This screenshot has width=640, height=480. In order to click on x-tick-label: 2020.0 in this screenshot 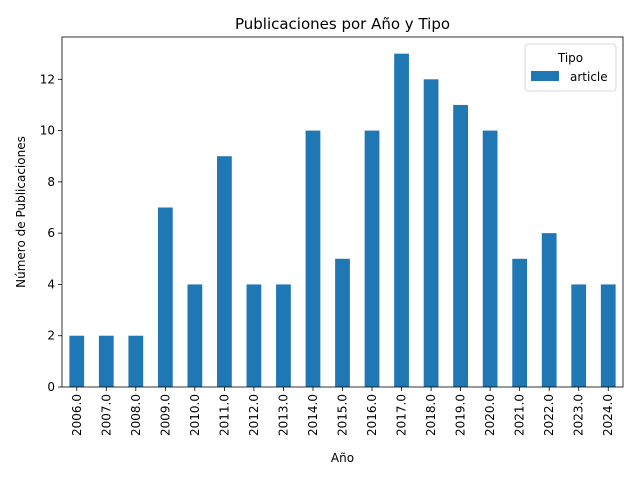, I will do `click(490, 415)`.